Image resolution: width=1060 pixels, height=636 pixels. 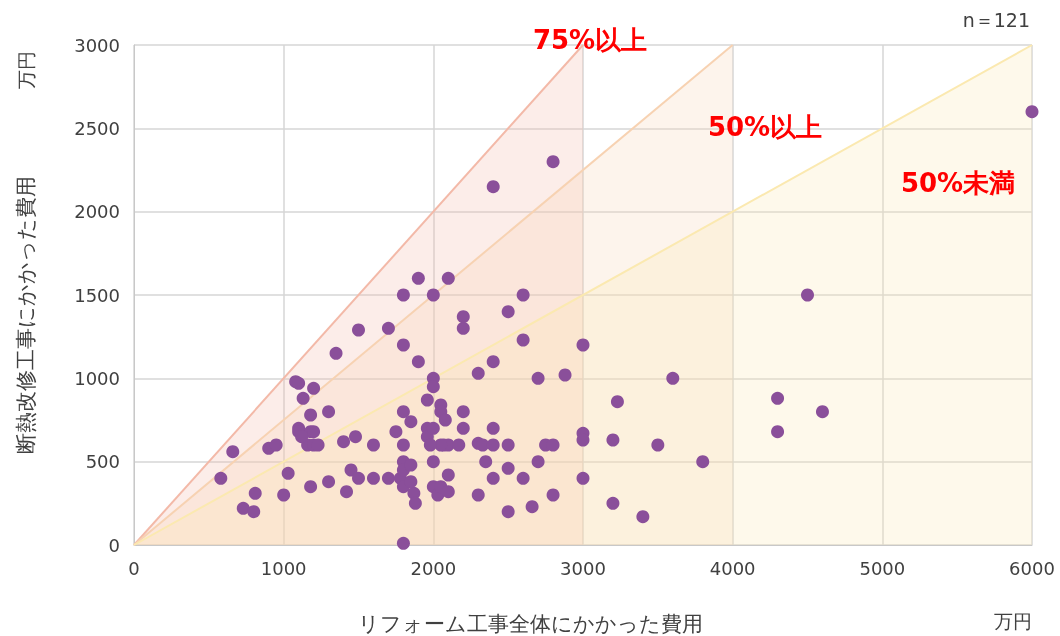 I want to click on y-tick-label: 1500, so click(x=97, y=295).